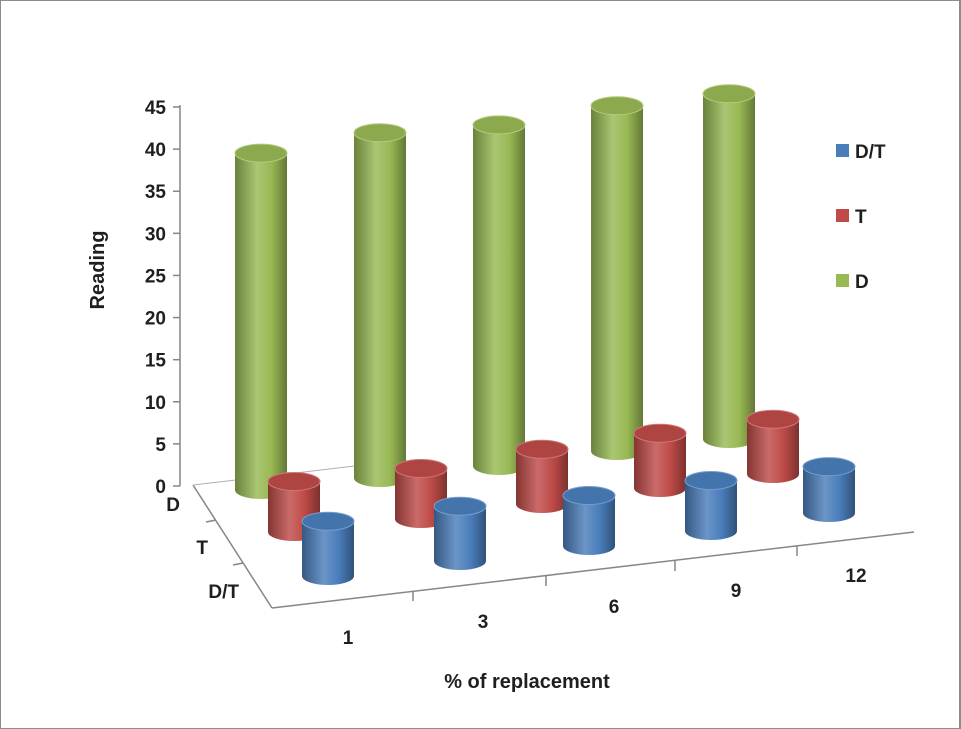 Image resolution: width=961 pixels, height=729 pixels. I want to click on legend: D/T T D, so click(861, 217).